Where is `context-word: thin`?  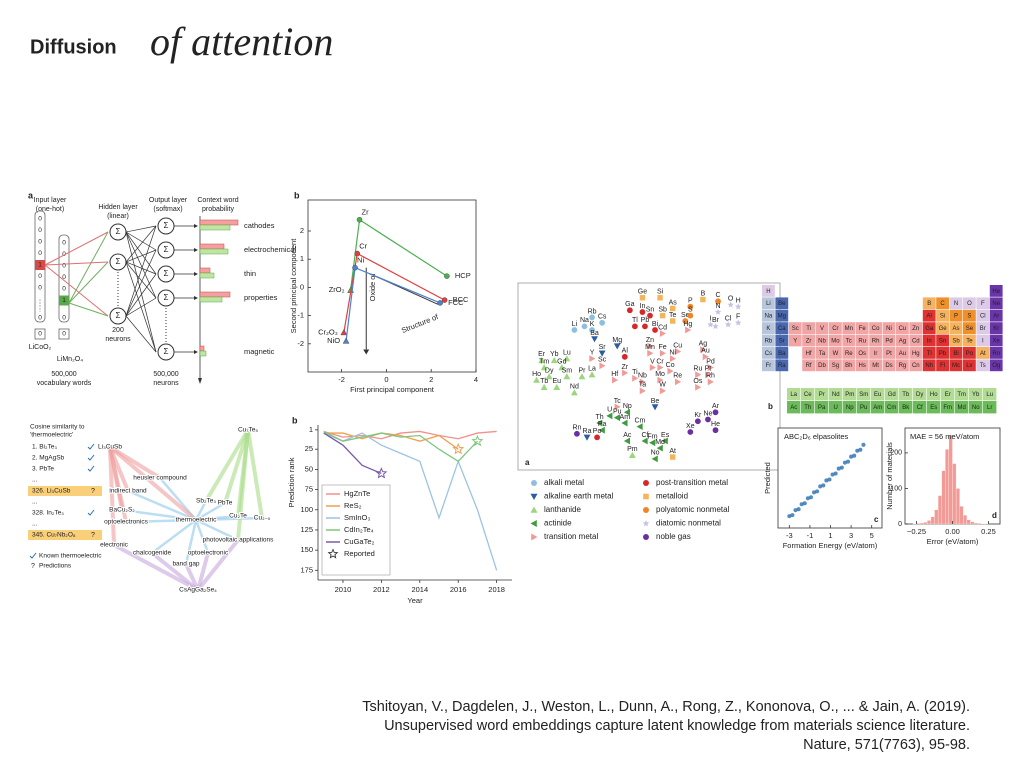 context-word: thin is located at coordinates (250, 273).